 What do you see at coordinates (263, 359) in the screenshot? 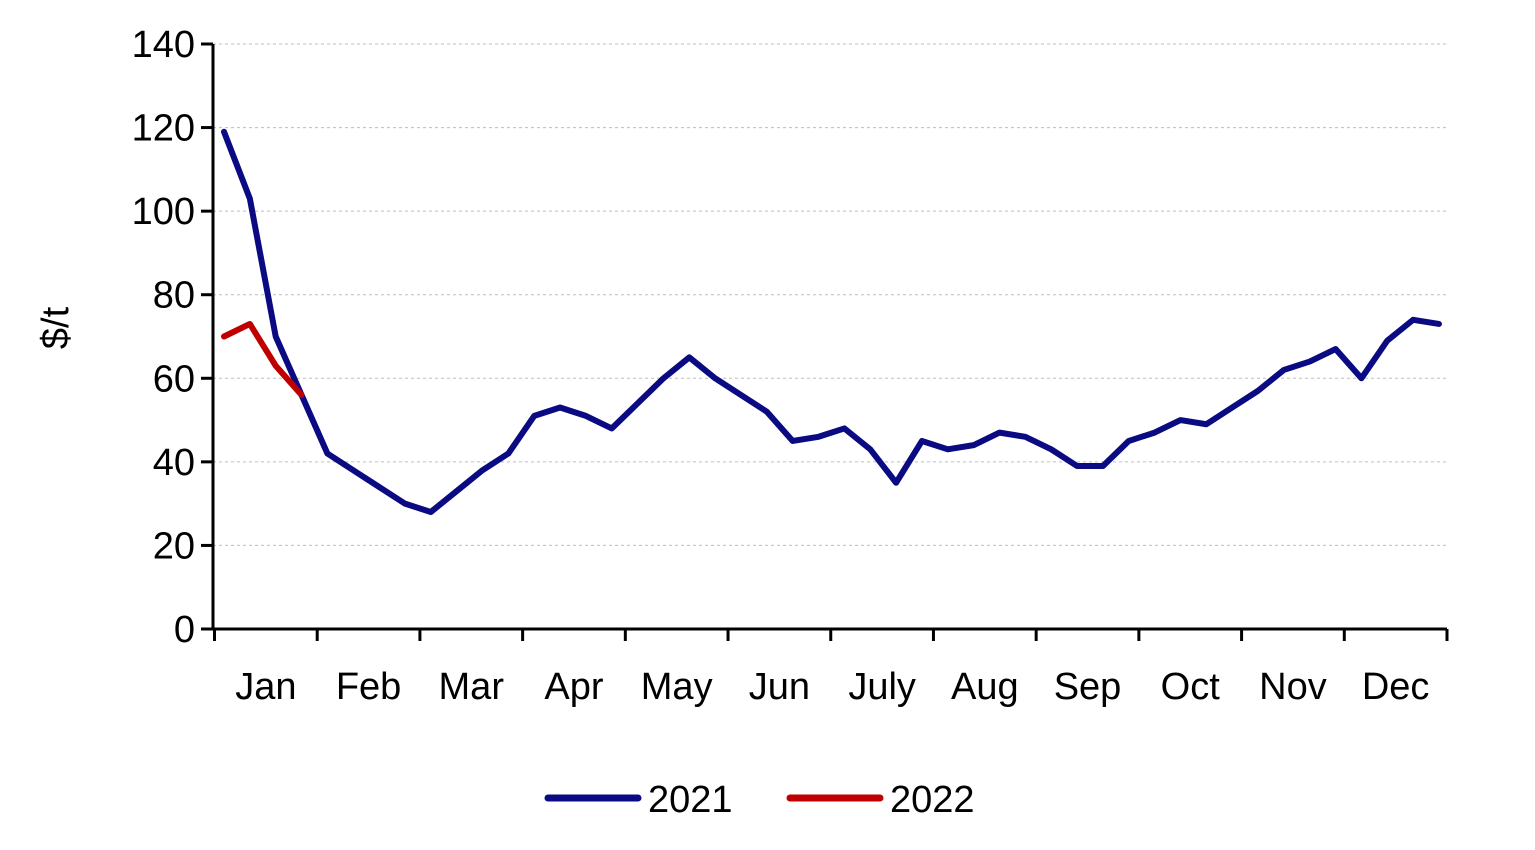
I see `series-line-2022` at bounding box center [263, 359].